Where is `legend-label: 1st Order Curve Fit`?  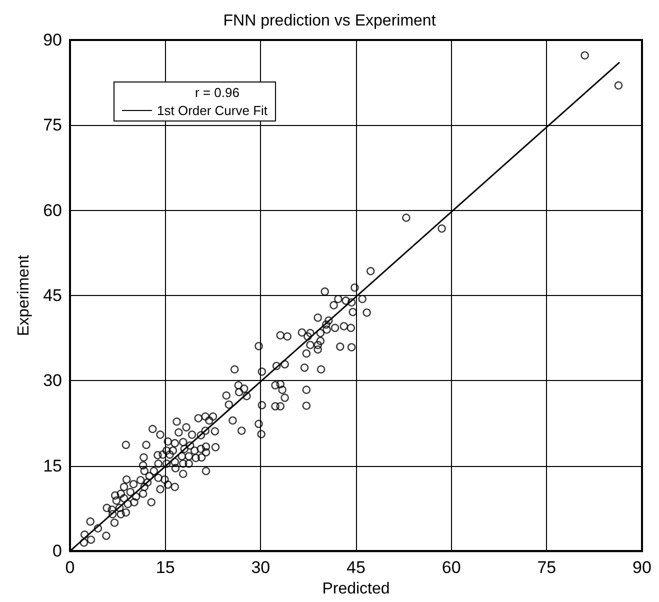 legend-label: 1st Order Curve Fit is located at coordinates (212, 110).